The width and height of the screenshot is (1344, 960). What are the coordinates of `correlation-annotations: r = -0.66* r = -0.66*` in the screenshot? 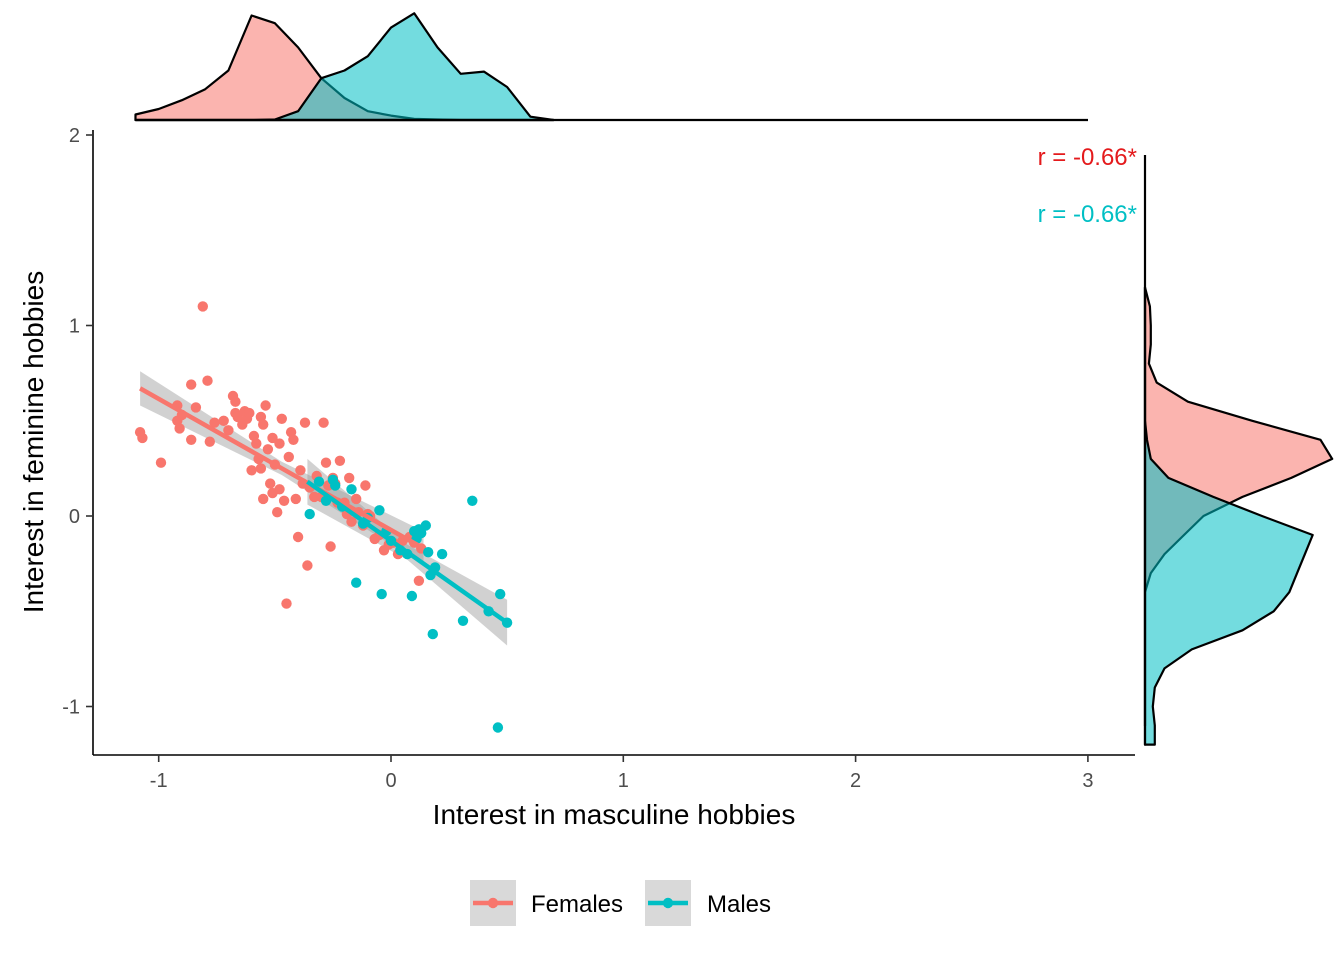 It's located at (1087, 186).